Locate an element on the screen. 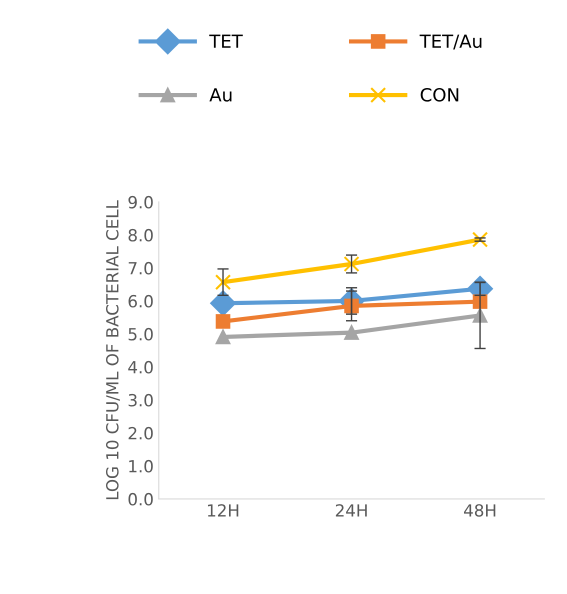 The height and width of the screenshot is (594, 567). y-tick-label: 6.0 is located at coordinates (140, 301).